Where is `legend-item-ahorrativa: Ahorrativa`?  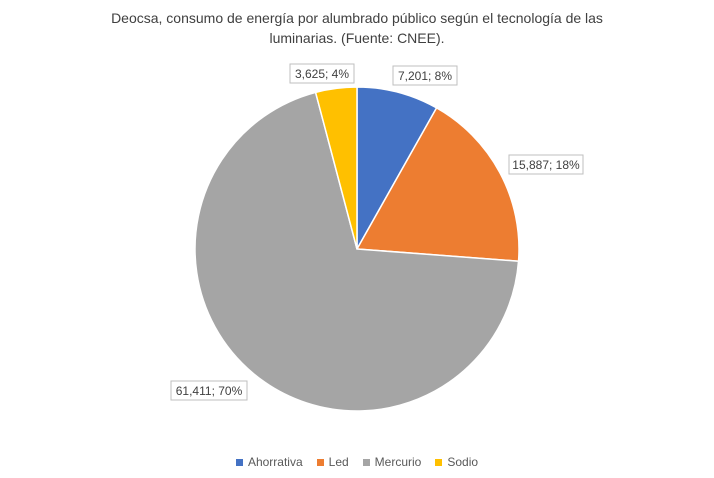
legend-item-ahorrativa: Ahorrativa is located at coordinates (269, 462).